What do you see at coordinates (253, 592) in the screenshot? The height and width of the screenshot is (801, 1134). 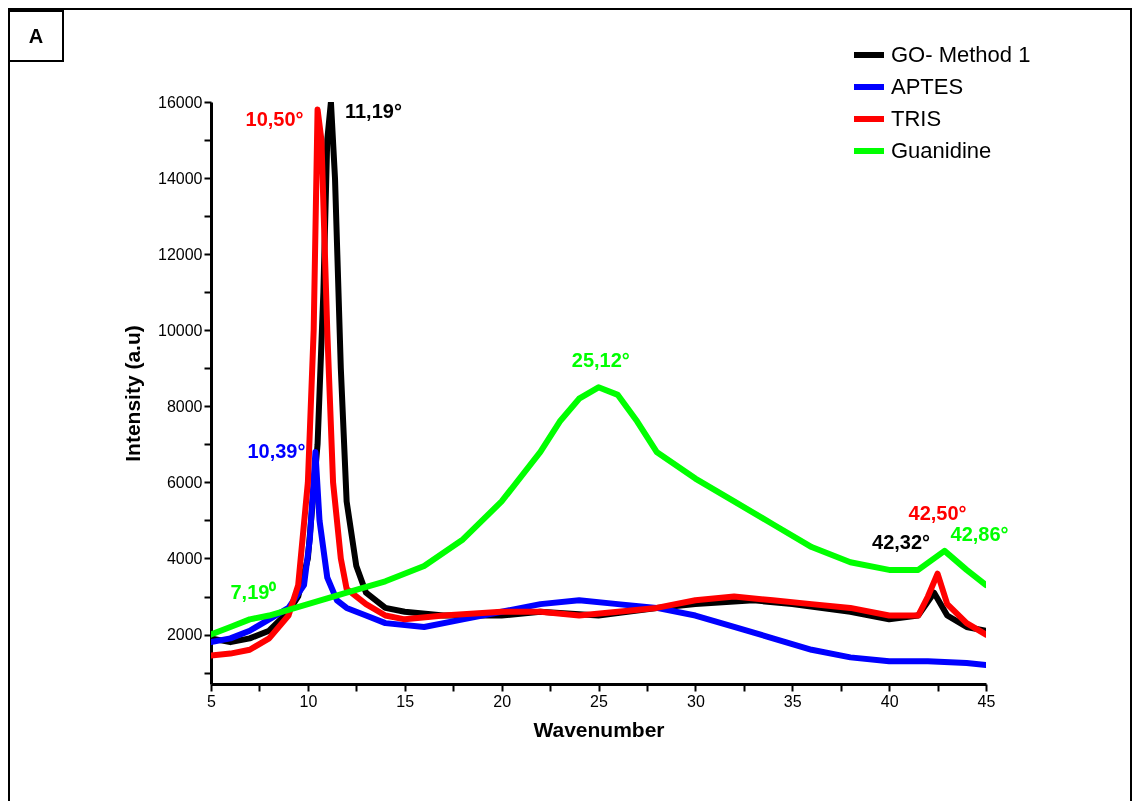 I see `annotation: 7,19⁰` at bounding box center [253, 592].